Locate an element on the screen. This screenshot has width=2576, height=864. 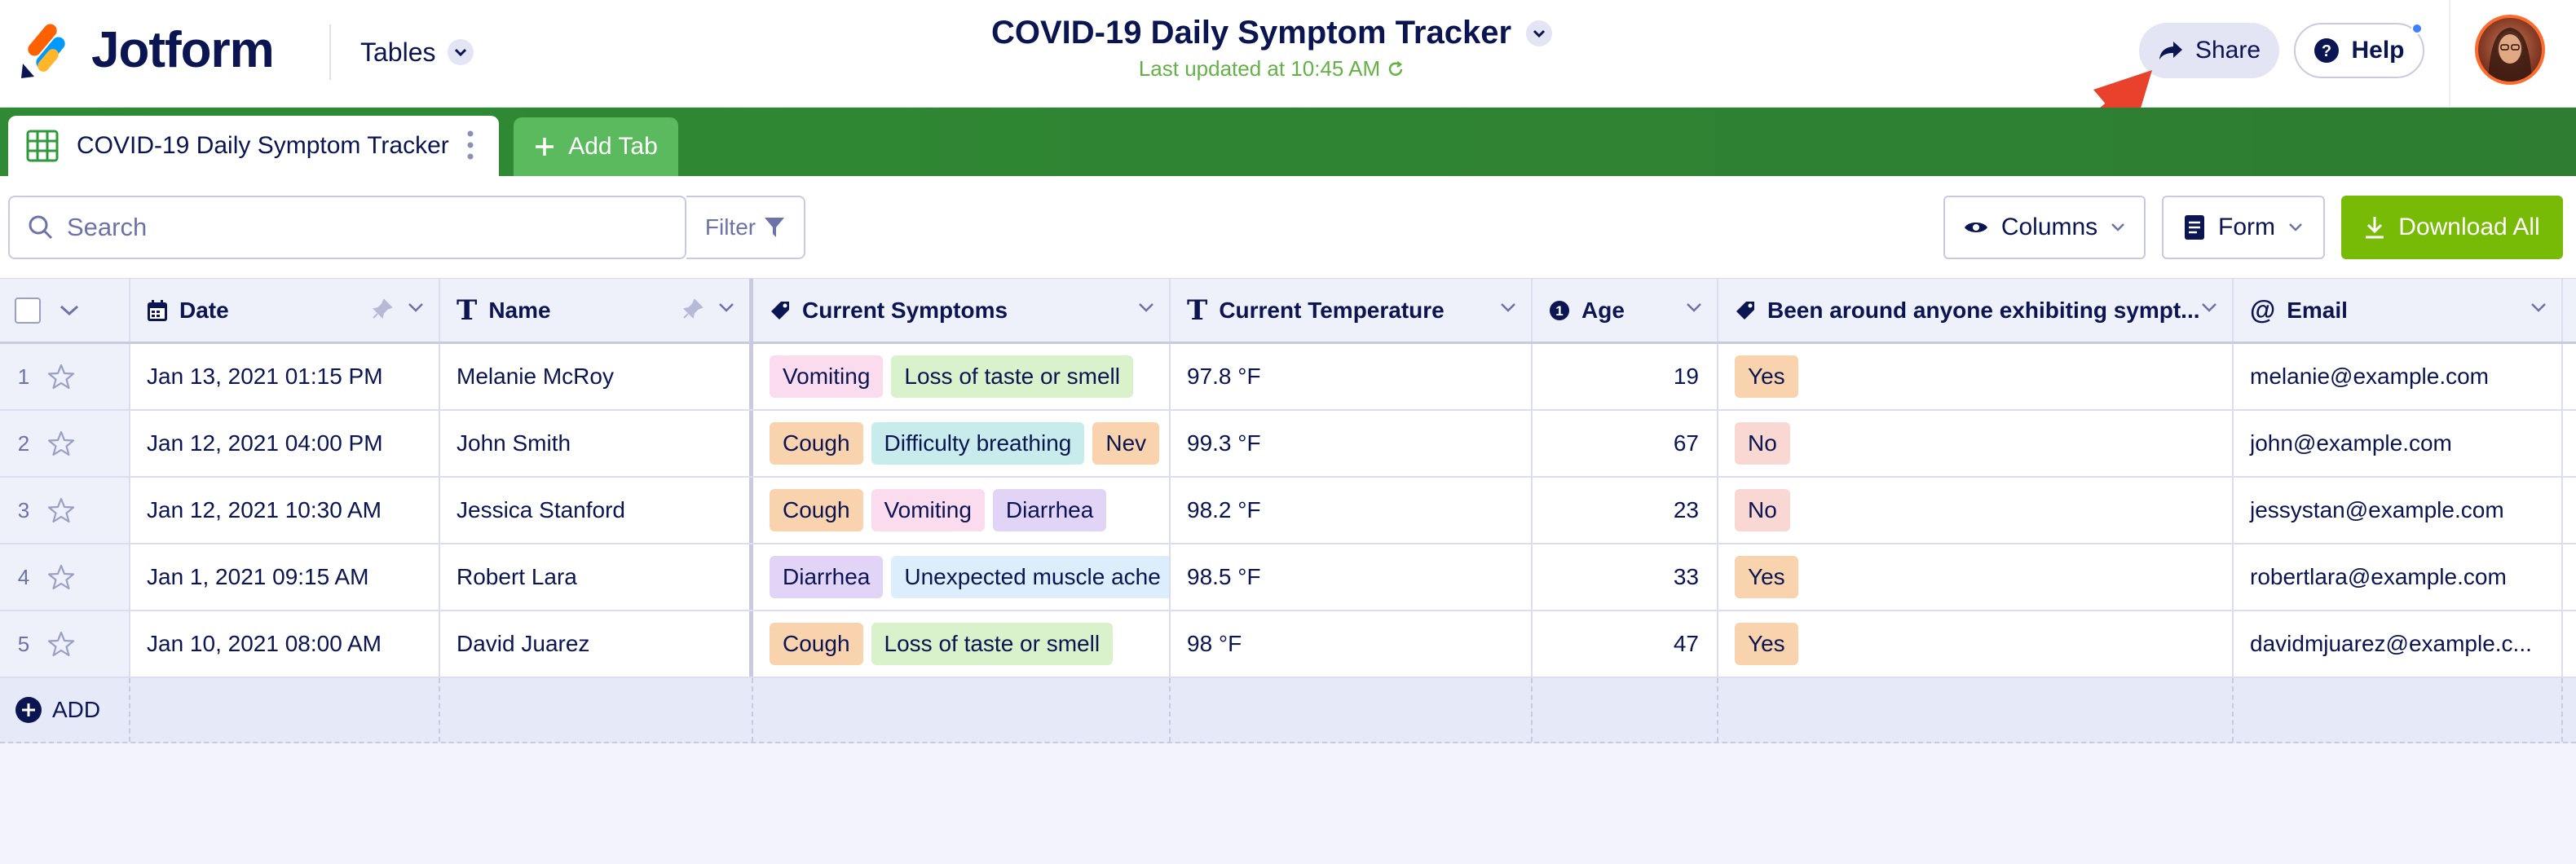
jotform-logo-icon is located at coordinates (45, 53).